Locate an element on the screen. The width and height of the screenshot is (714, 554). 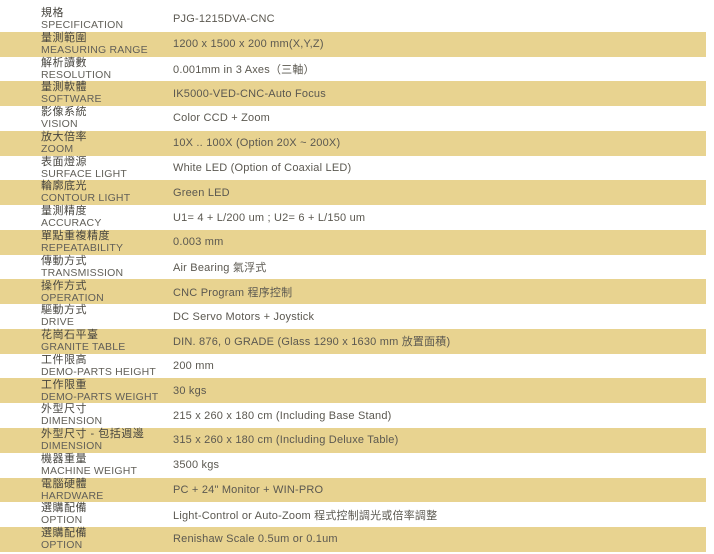
row-label: 傳動方式 TRANSMISSION is located at coordinates (86, 267).